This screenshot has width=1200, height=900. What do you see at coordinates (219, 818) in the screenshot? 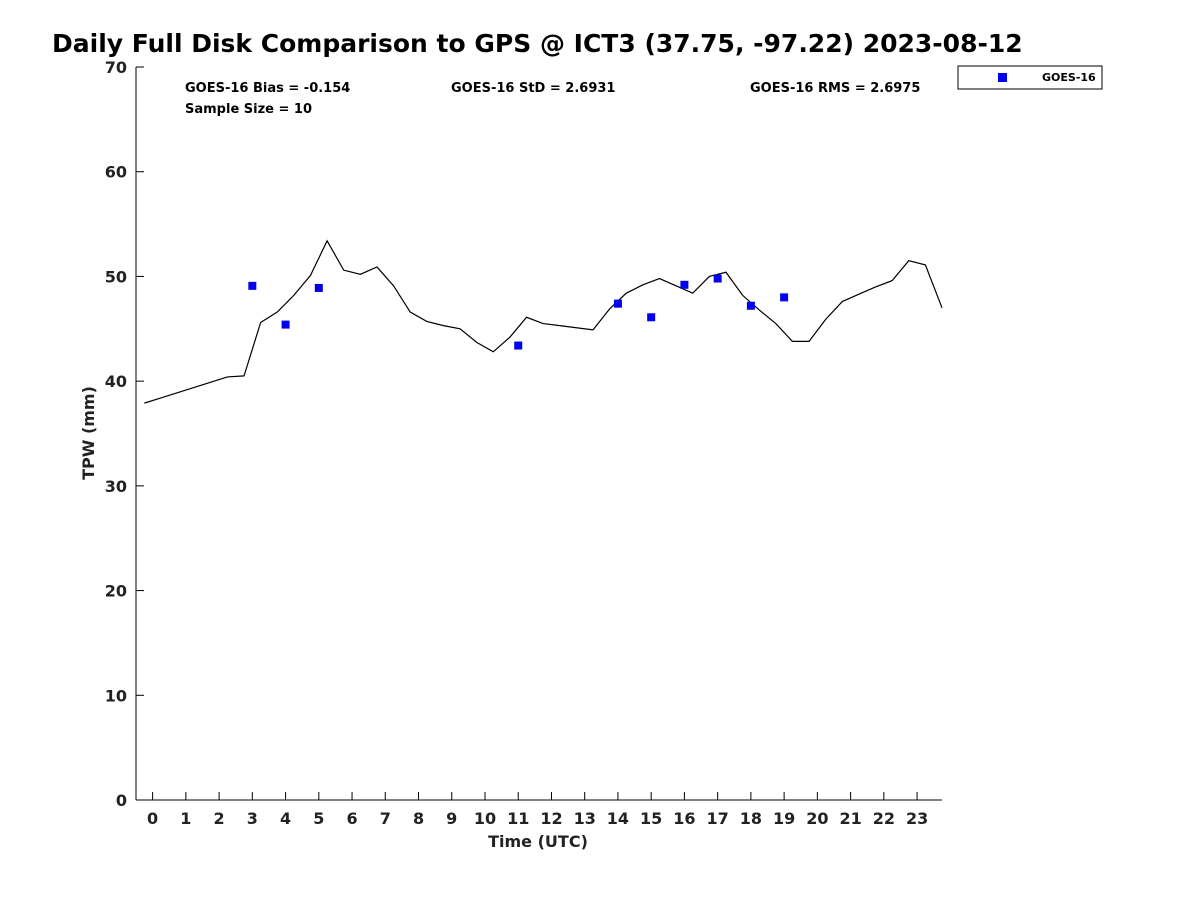
I see `x-tick-label: 2` at bounding box center [219, 818].